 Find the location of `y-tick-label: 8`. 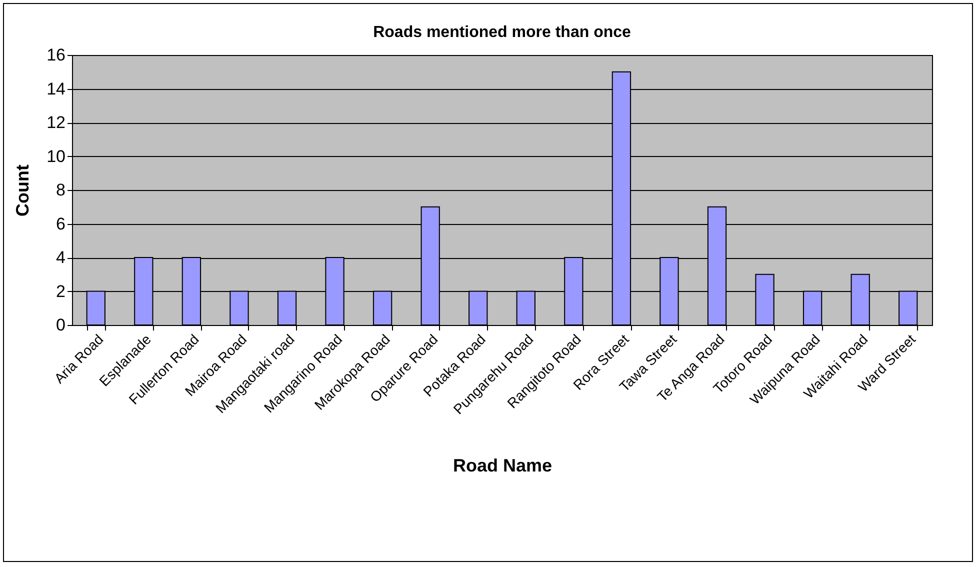

y-tick-label: 8 is located at coordinates (61, 190).